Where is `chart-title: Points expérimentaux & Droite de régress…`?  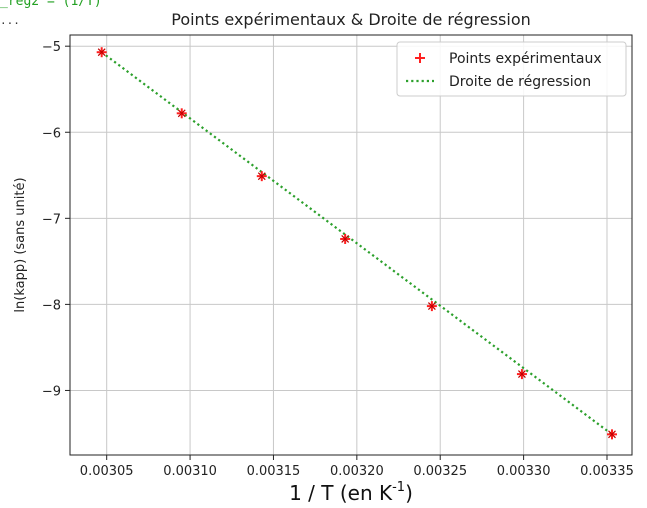
chart-title: Points expérimentaux & Droite de régress… is located at coordinates (351, 19).